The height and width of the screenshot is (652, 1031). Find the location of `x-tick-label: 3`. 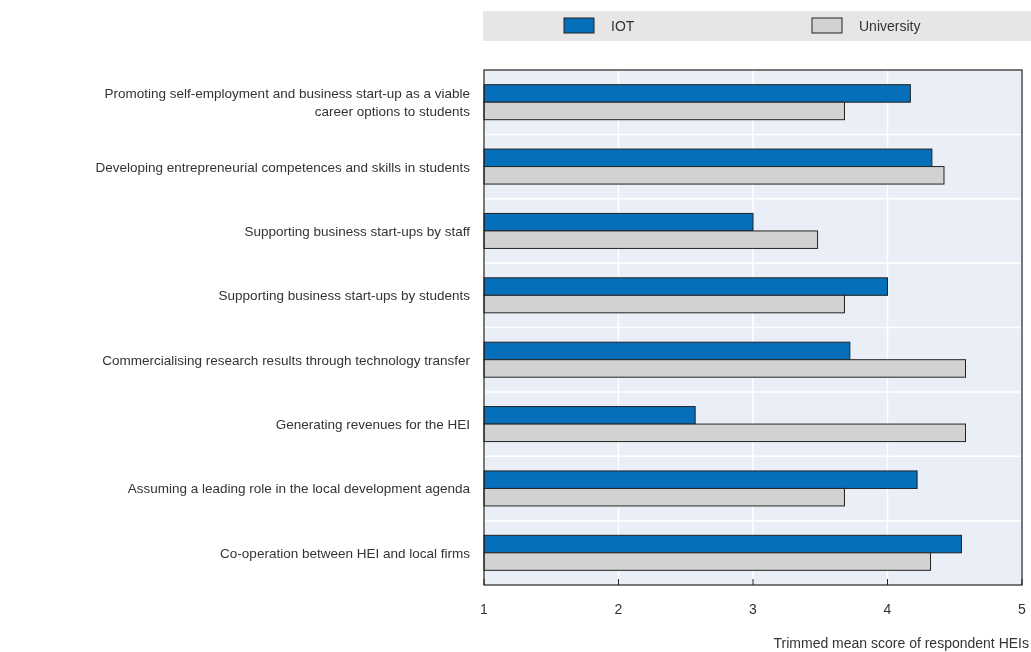

x-tick-label: 3 is located at coordinates (753, 609).